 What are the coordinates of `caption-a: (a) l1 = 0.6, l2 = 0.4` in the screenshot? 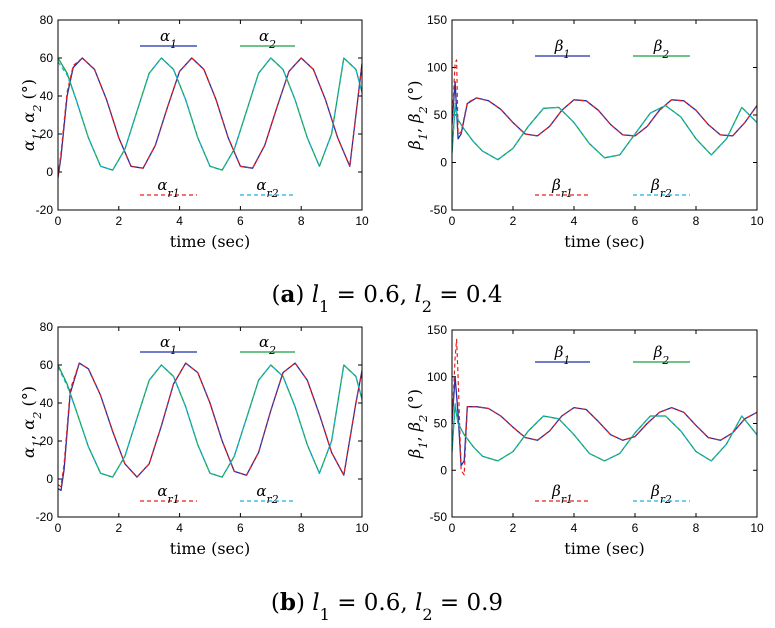 It's located at (387, 298).